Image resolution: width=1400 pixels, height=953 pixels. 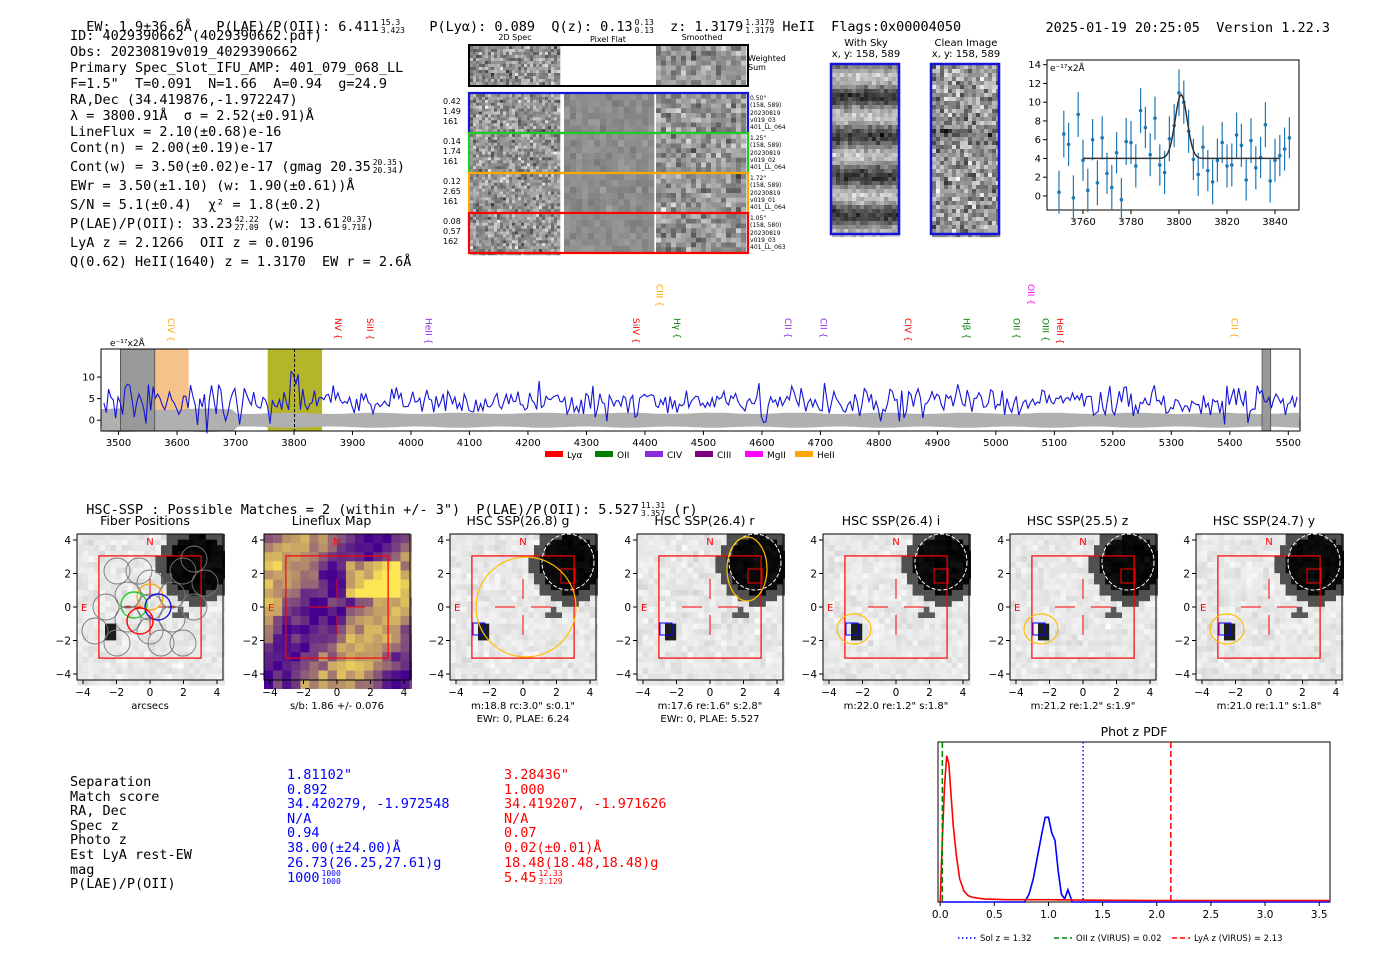 What do you see at coordinates (196, 36) in the screenshot?
I see `info-id: ID: 4029390662 (4029390662.pdf)` at bounding box center [196, 36].